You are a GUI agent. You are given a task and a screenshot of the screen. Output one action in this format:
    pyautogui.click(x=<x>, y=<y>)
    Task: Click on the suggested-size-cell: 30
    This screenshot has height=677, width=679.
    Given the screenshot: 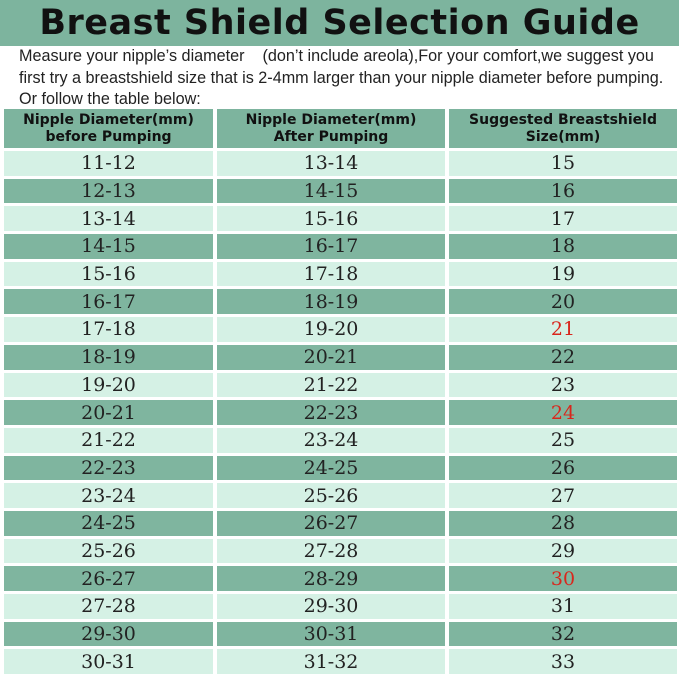 What is the action you would take?
    pyautogui.click(x=563, y=579)
    